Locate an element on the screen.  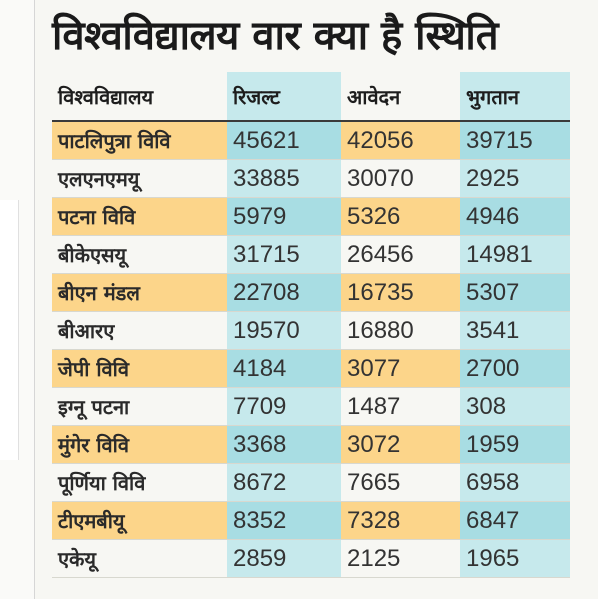
table-row: पाटलिपुत्रा विवि 45621 42056 39715 is located at coordinates (311, 140).